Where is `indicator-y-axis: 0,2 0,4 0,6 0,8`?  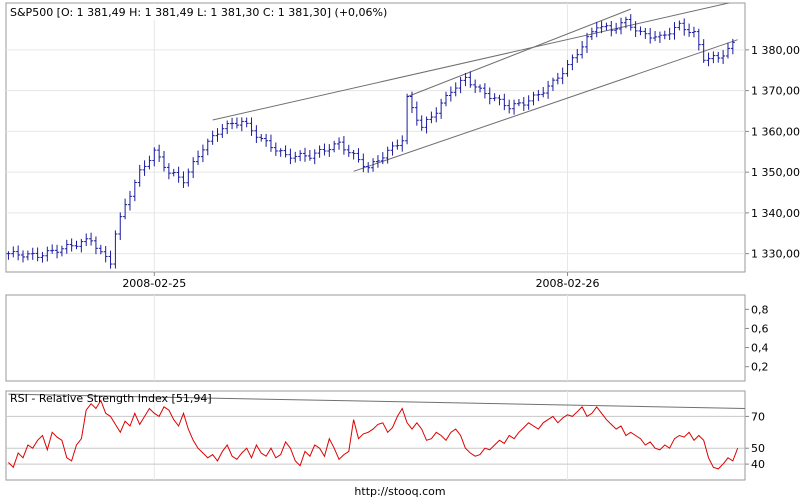
indicator-y-axis: 0,2 0,4 0,6 0,8 is located at coordinates (757, 338).